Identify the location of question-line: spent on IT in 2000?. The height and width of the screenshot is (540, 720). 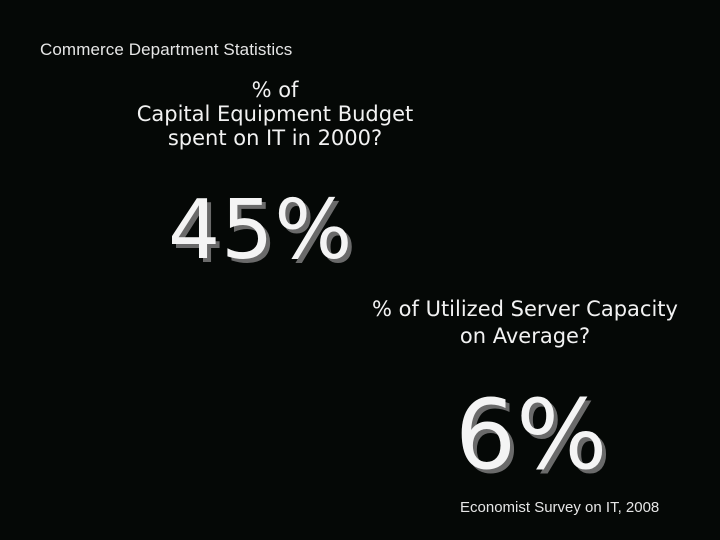
(275, 138).